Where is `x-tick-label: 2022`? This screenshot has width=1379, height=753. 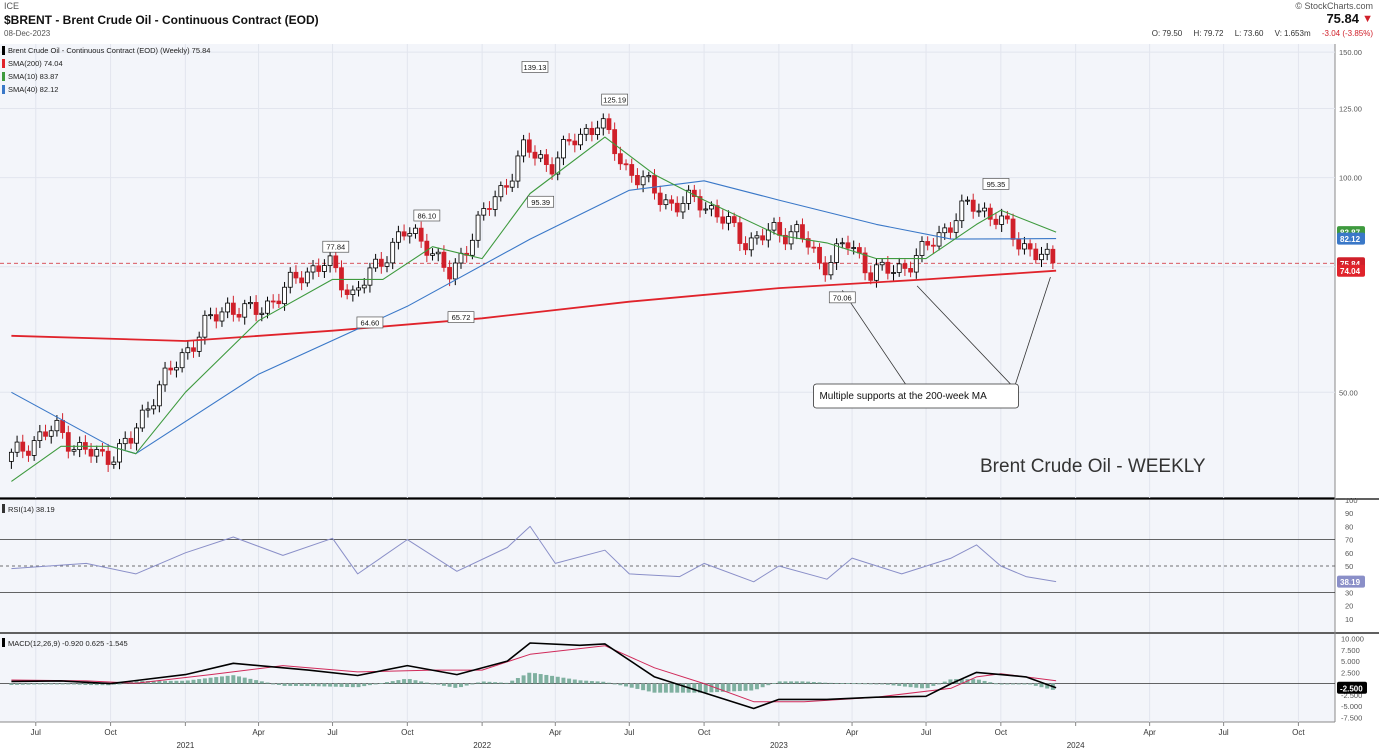
x-tick-label: 2022 is located at coordinates (482, 745).